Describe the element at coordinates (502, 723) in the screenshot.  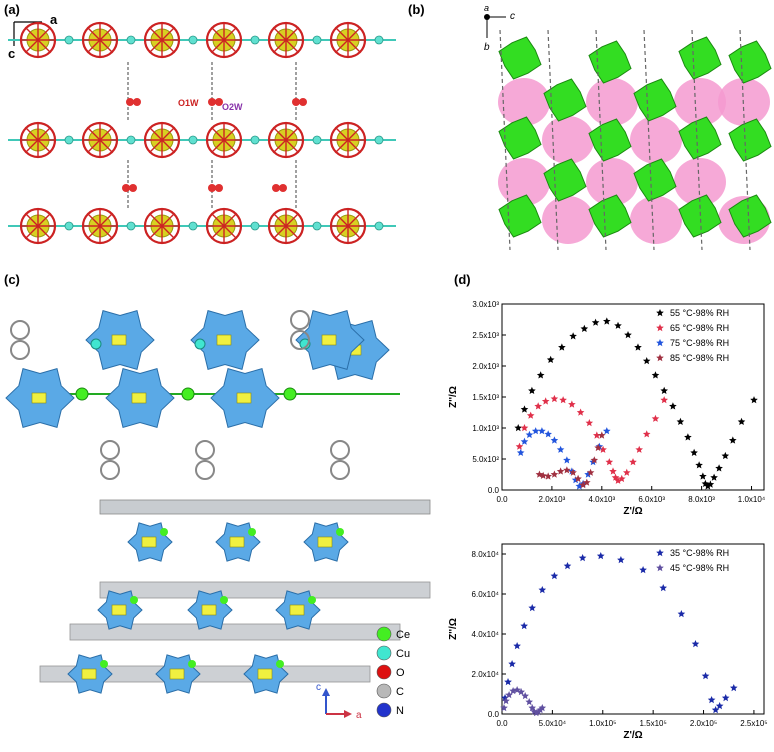
I see `x-tick-label: 0.0` at that location.